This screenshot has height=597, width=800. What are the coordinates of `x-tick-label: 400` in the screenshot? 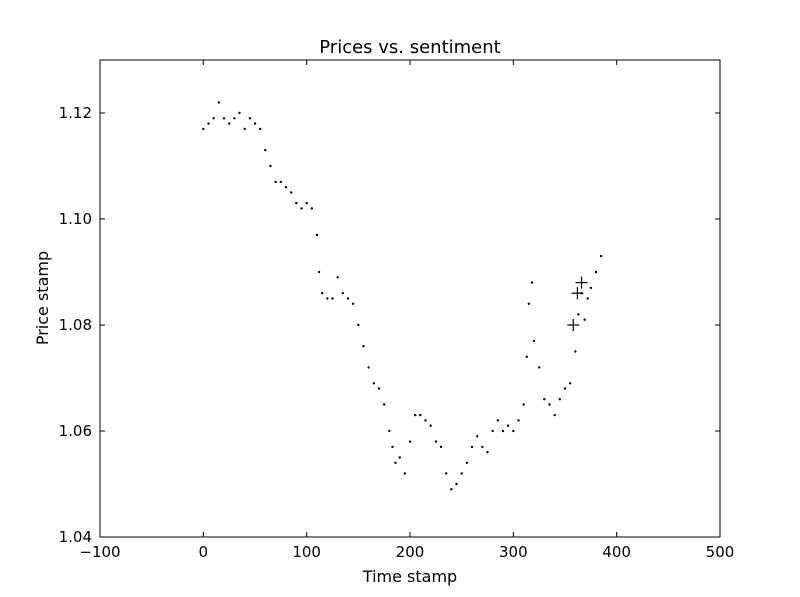 It's located at (616, 552).